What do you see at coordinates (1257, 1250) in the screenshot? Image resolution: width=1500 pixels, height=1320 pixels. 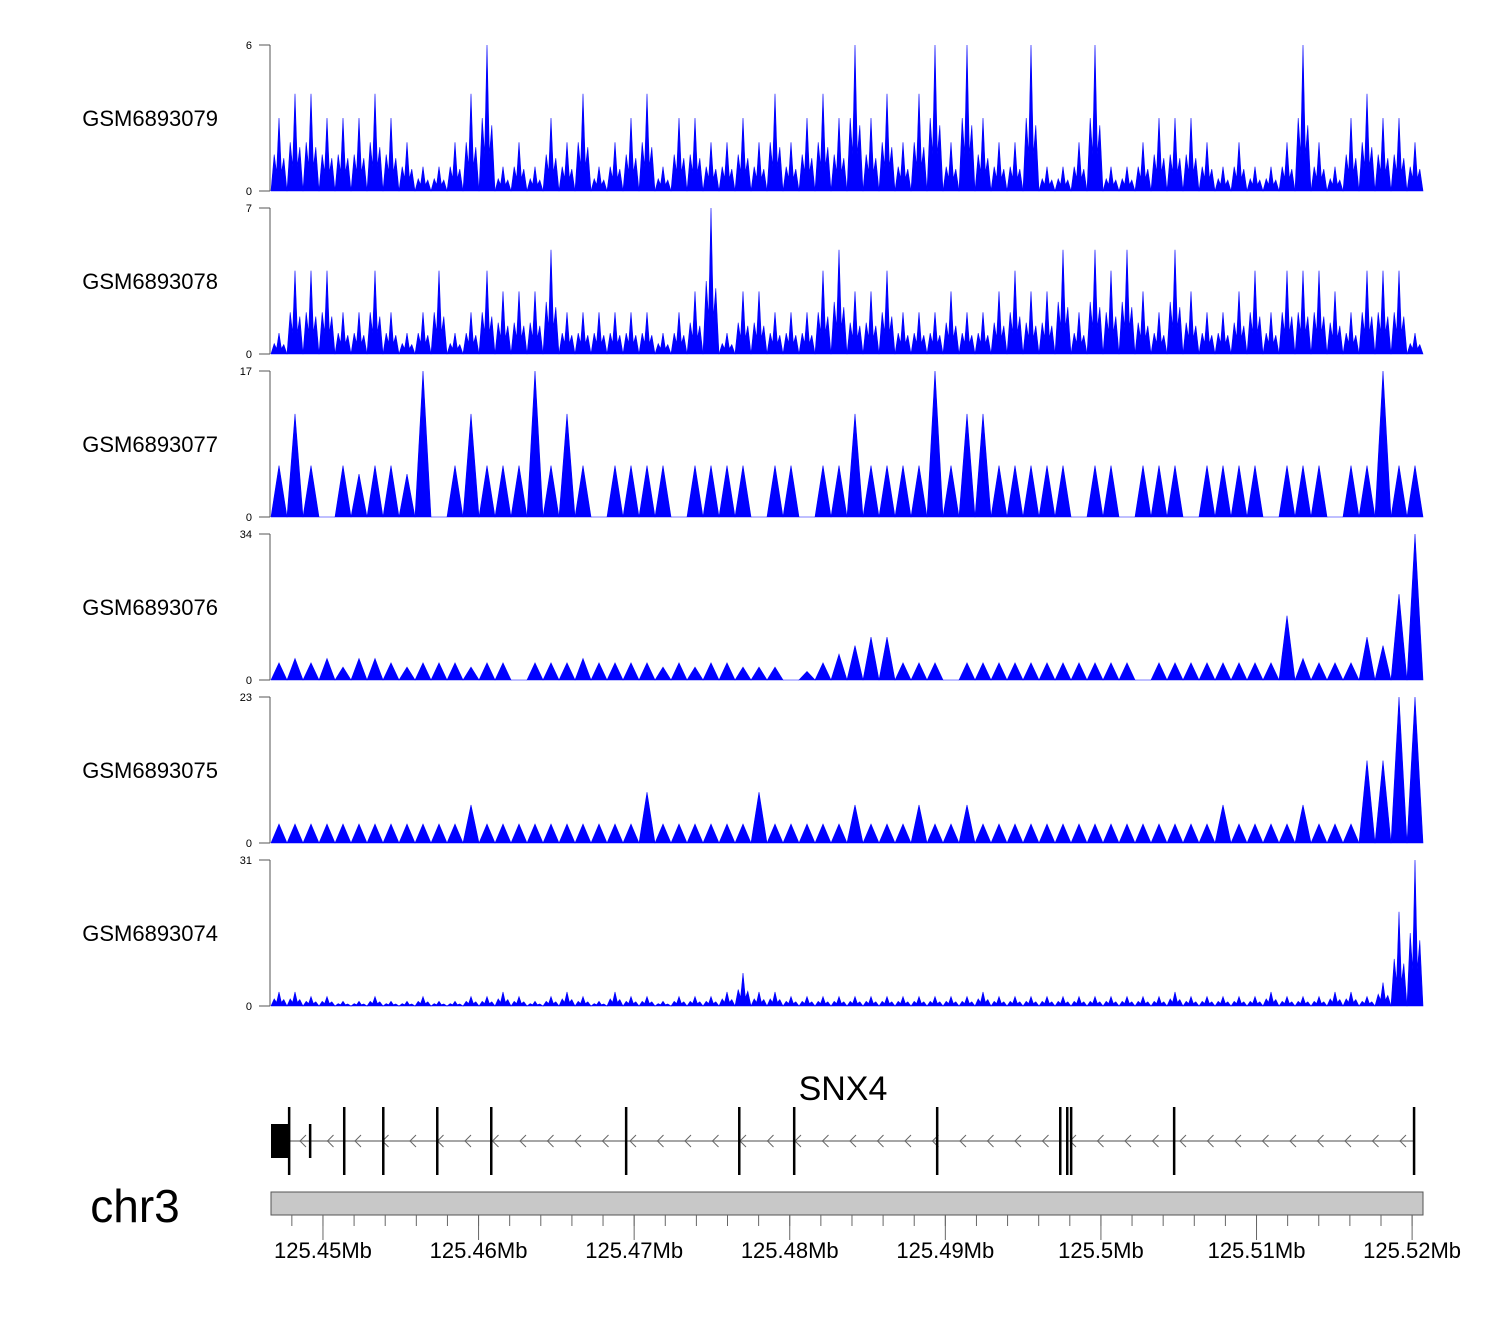 I see `x-tick-label: 125.51Mb` at bounding box center [1257, 1250].